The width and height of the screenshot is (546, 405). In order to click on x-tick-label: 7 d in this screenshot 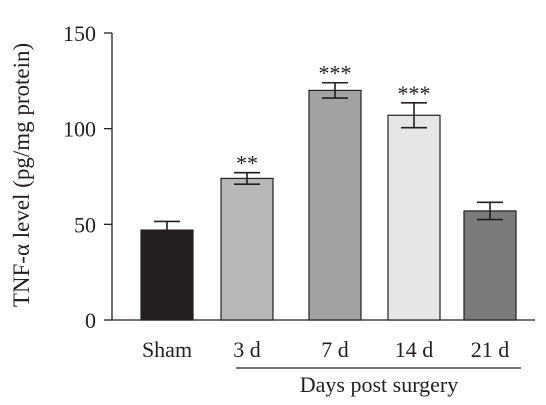, I will do `click(335, 349)`.